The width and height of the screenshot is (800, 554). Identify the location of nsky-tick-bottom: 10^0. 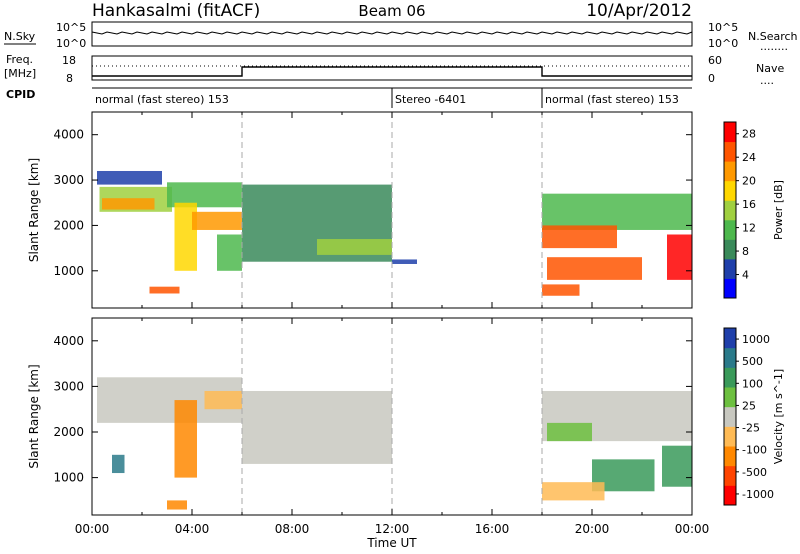
(71, 43).